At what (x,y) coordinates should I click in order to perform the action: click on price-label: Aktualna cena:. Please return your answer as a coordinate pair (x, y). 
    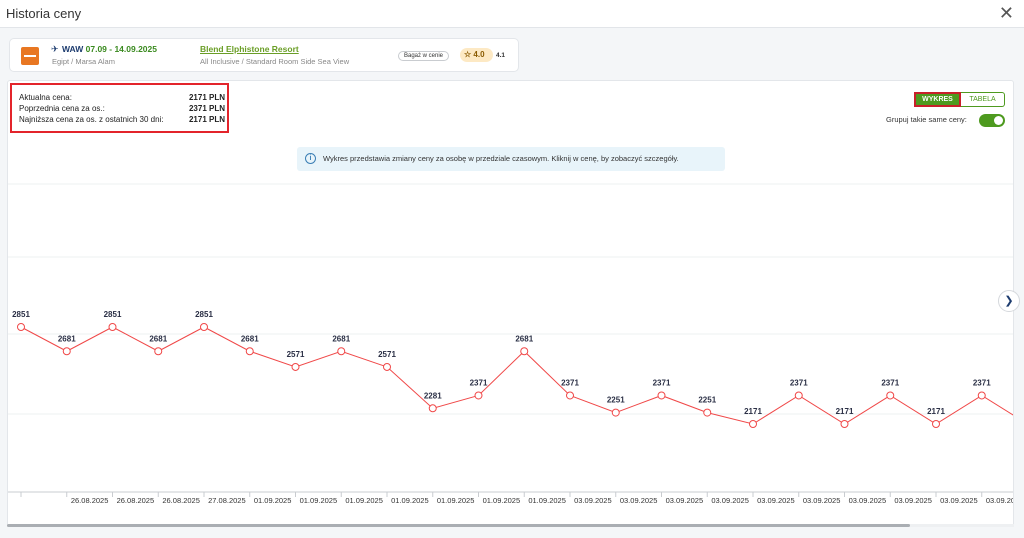
    Looking at the image, I should click on (45, 97).